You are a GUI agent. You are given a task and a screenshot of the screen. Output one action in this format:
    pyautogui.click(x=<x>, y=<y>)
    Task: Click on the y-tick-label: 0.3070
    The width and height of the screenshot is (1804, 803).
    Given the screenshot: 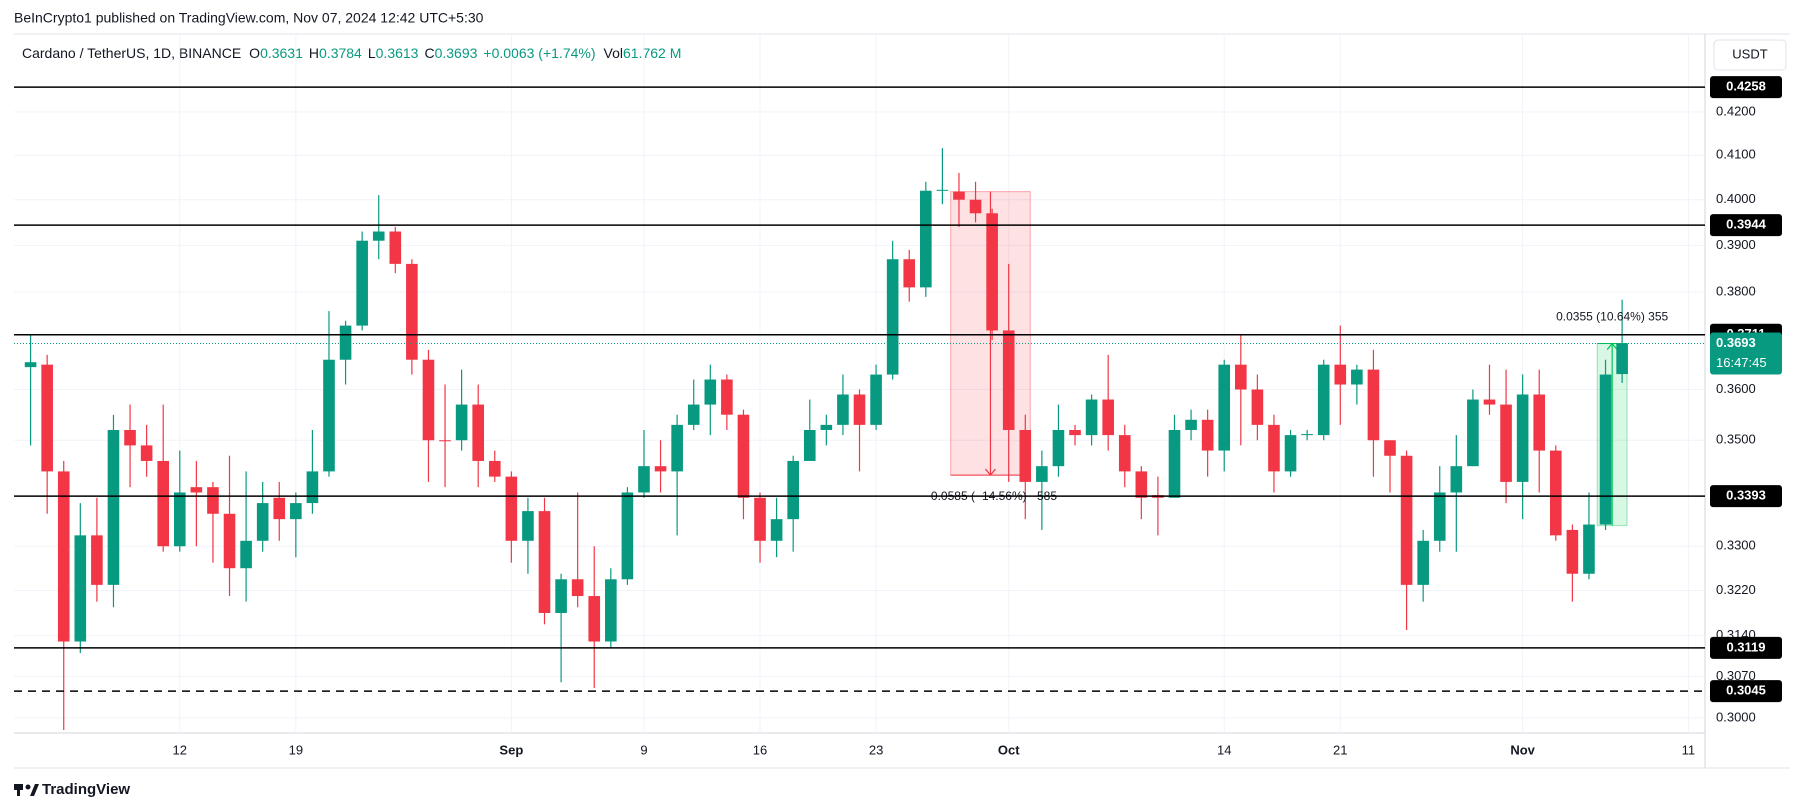 What is the action you would take?
    pyautogui.click(x=1736, y=675)
    